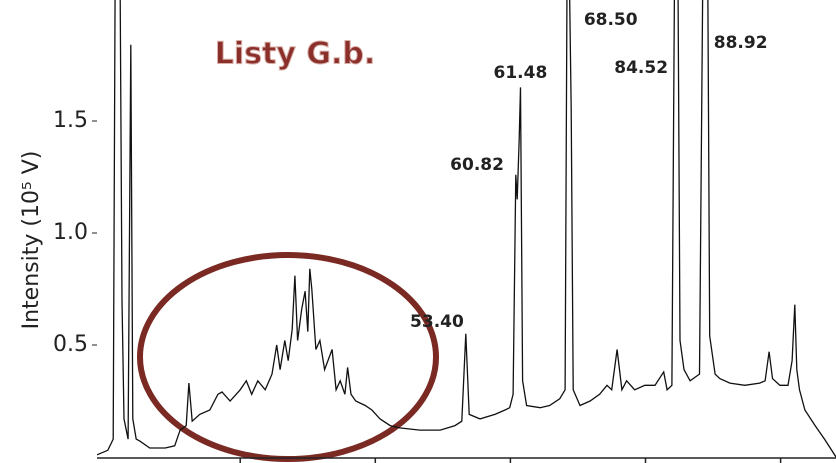  Describe the element at coordinates (295, 54) in the screenshot. I see `chart-title: Listy G.b.` at that location.